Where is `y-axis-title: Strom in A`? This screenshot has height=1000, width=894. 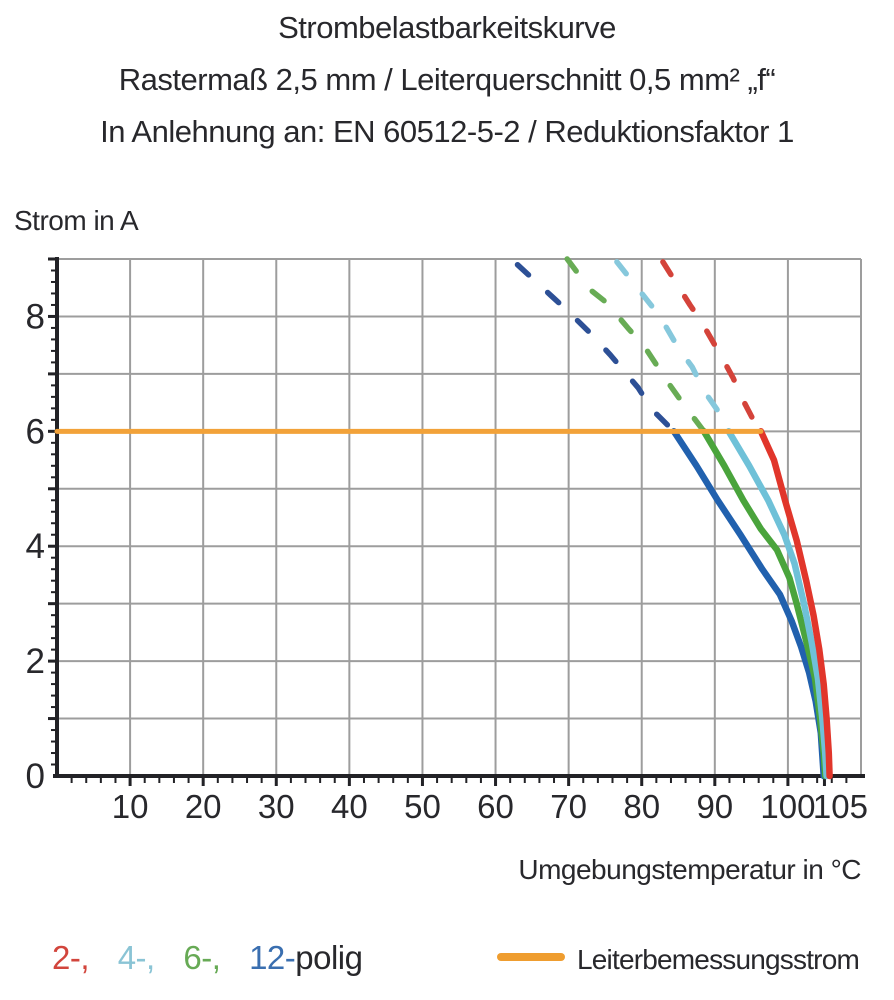 y-axis-title: Strom in A is located at coordinates (76, 220).